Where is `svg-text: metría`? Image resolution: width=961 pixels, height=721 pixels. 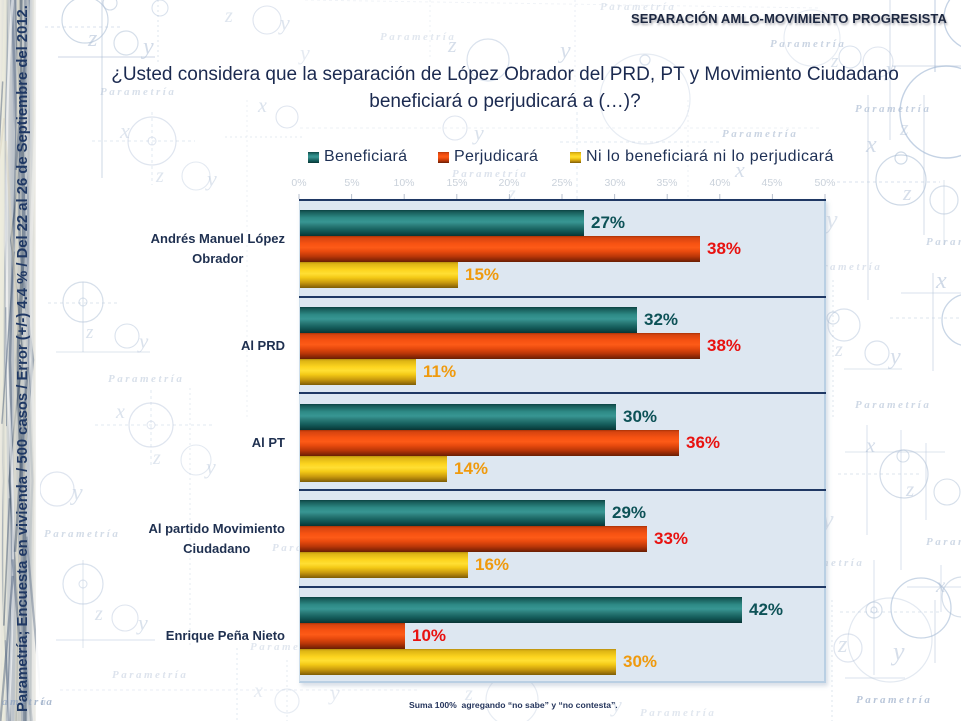 svg-text: metría is located at coordinates (842, 563).